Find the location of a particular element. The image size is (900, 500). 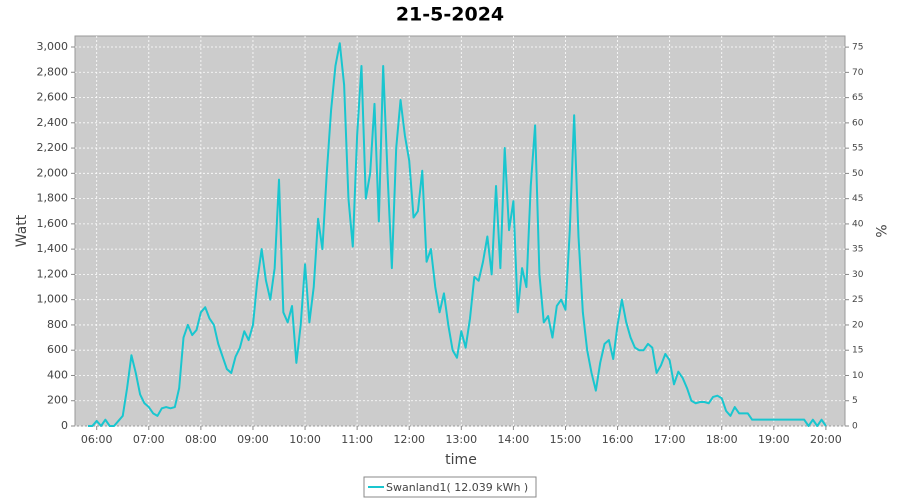

y-tick-label: 1,600 is located at coordinates (53, 223).